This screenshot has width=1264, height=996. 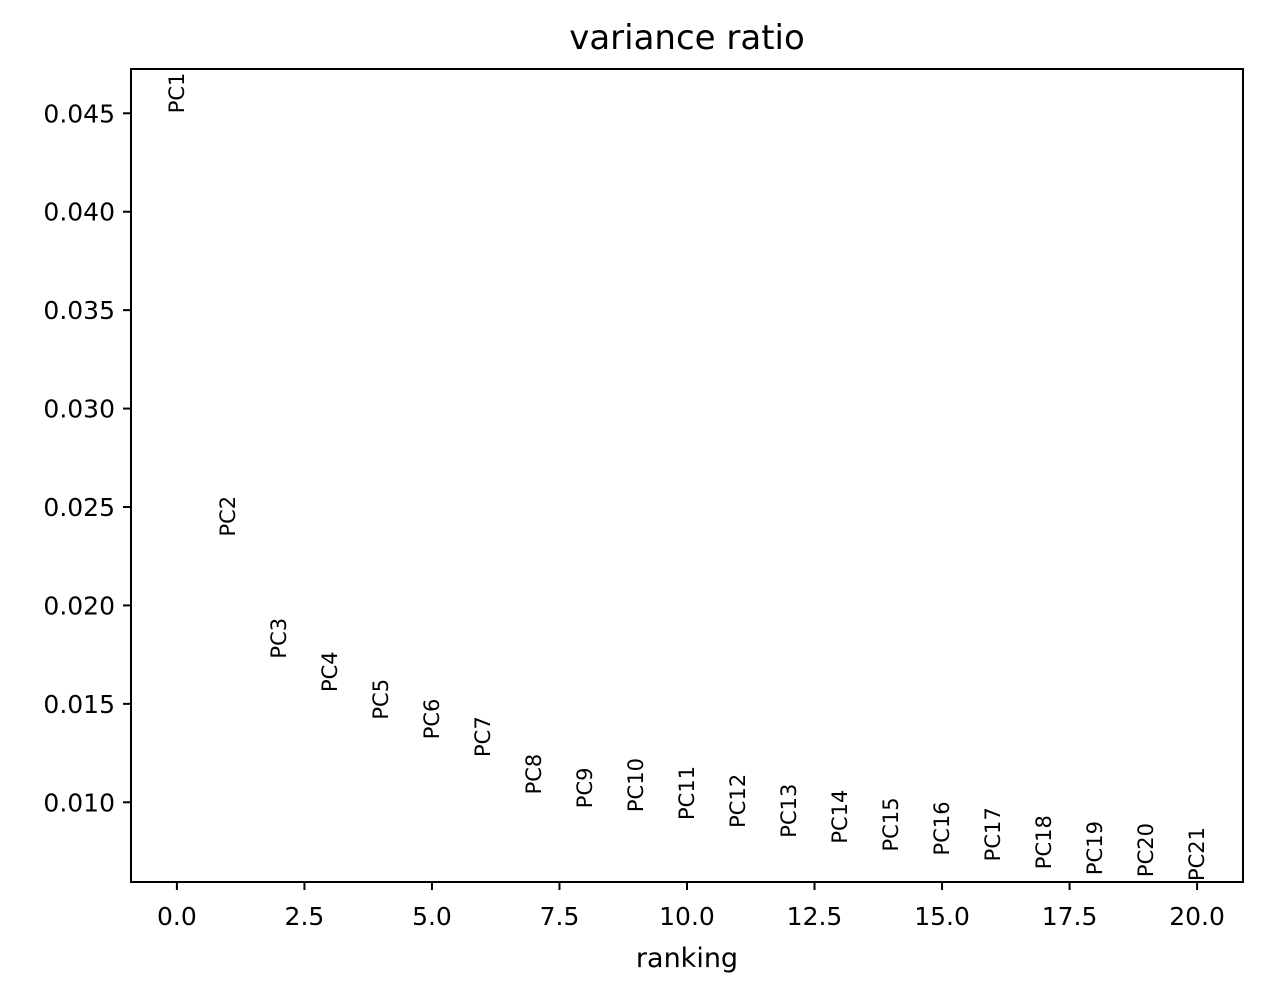 I want to click on point-label-pc4: PC4, so click(x=330, y=671).